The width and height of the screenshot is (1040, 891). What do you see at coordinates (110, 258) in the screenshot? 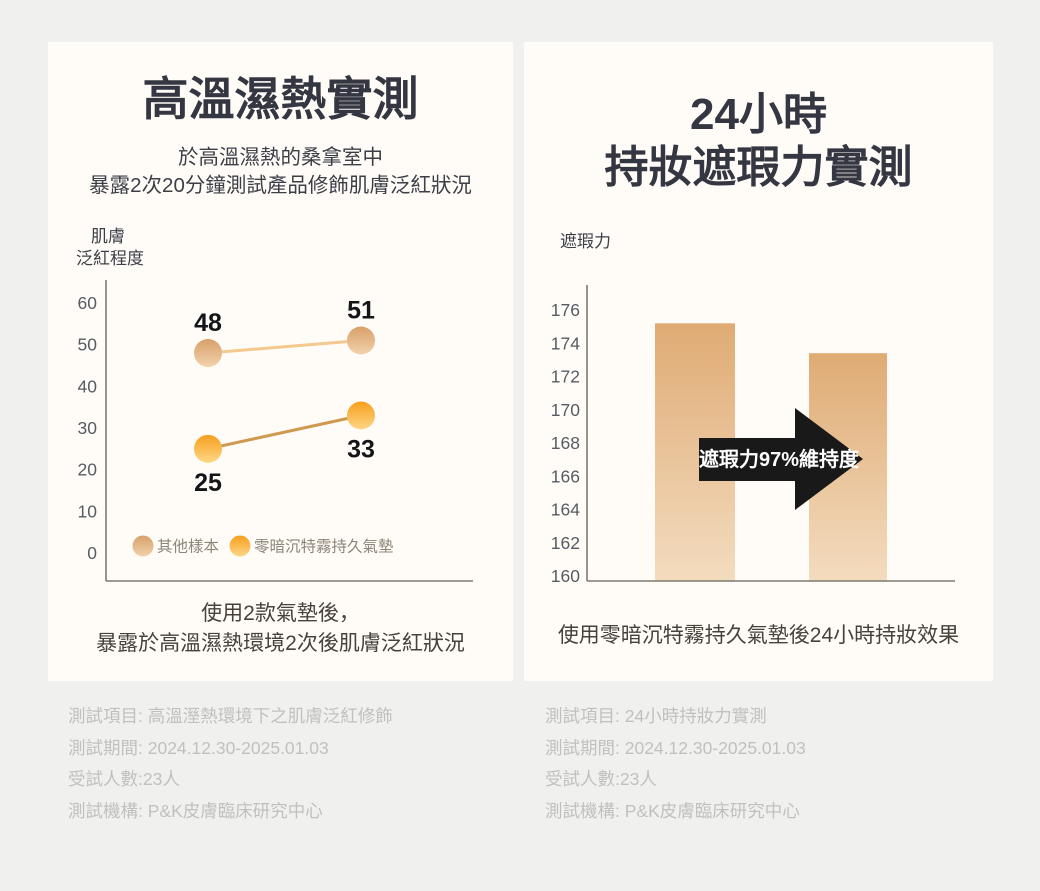
I see `redness-axis-title-line2: 泛紅程度` at bounding box center [110, 258].